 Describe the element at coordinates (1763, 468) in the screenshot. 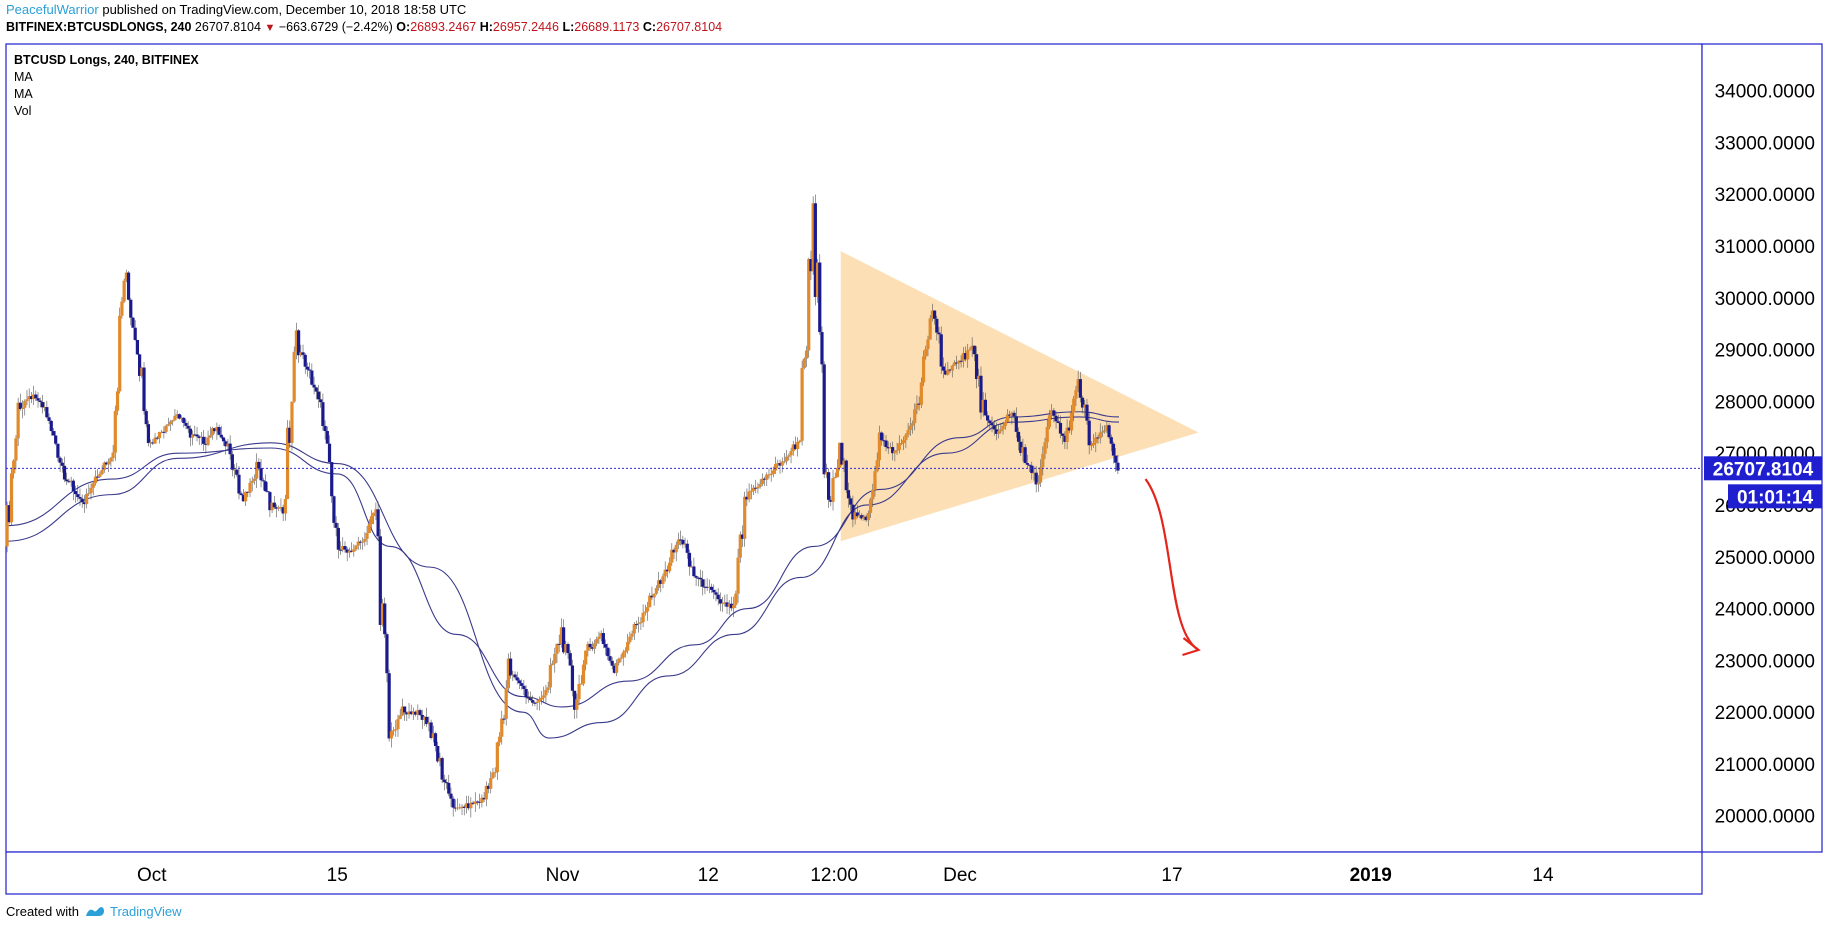

I see `last-price-tag` at that location.